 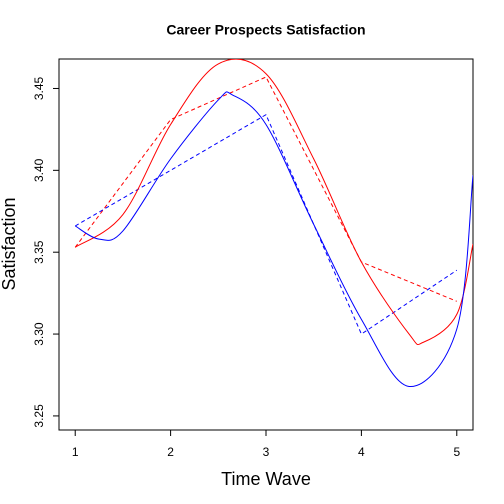 What do you see at coordinates (39, 170) in the screenshot?
I see `y-tick-label: 3.40` at bounding box center [39, 170].